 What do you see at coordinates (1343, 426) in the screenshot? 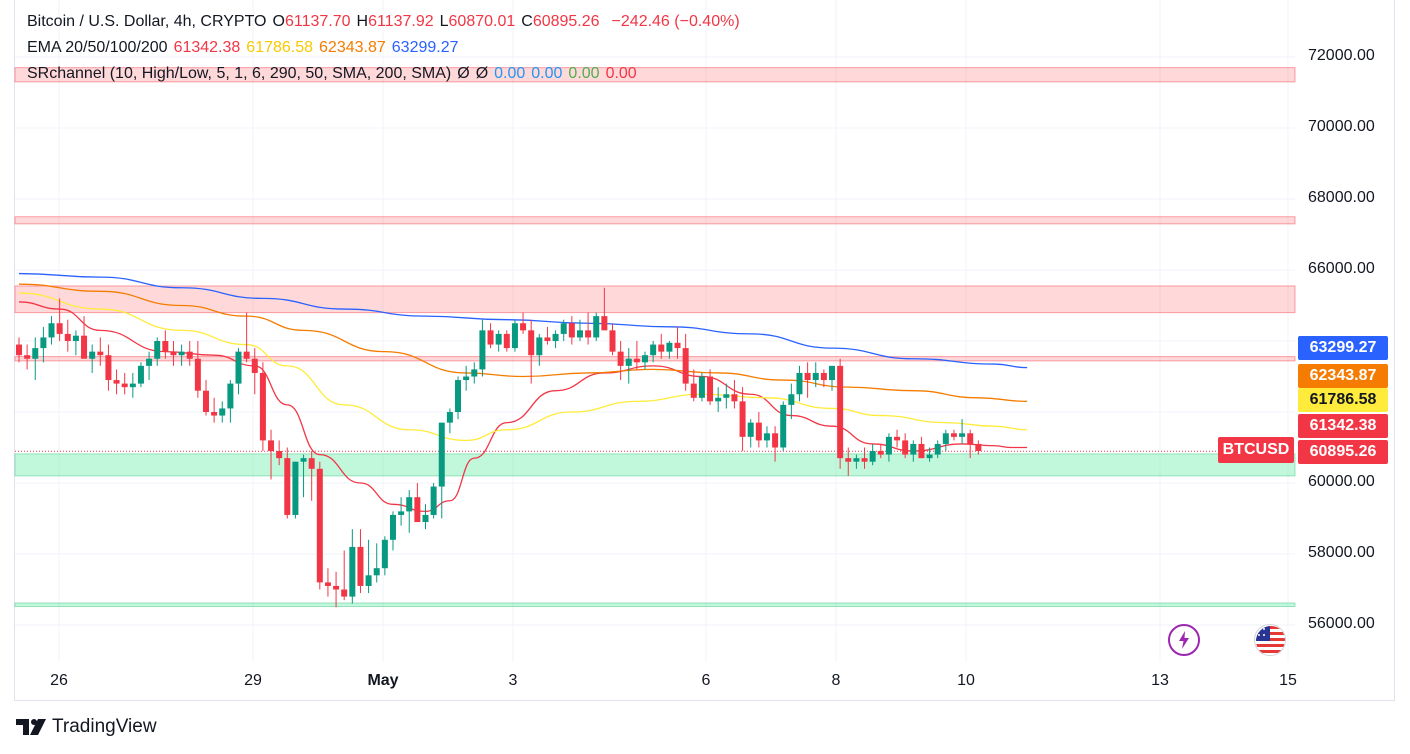
I see `price-badge: 61342.38` at bounding box center [1343, 426].